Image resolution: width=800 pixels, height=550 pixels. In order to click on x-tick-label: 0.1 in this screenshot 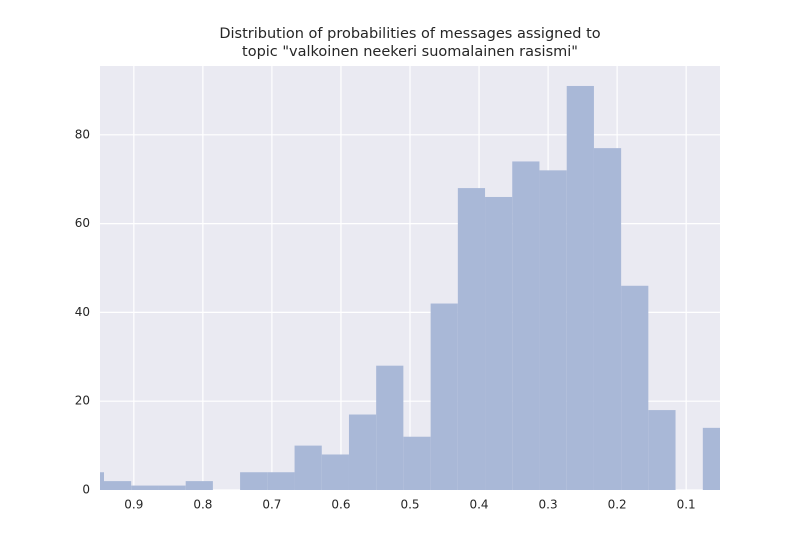, I will do `click(686, 505)`.